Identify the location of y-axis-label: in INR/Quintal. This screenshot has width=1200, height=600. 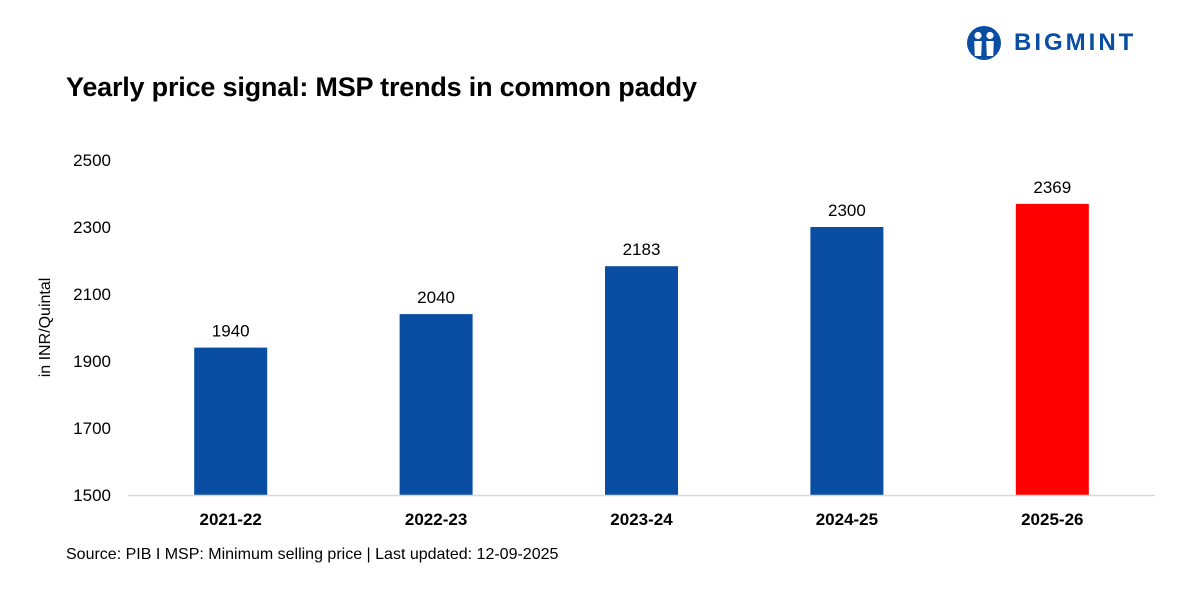
(45, 328).